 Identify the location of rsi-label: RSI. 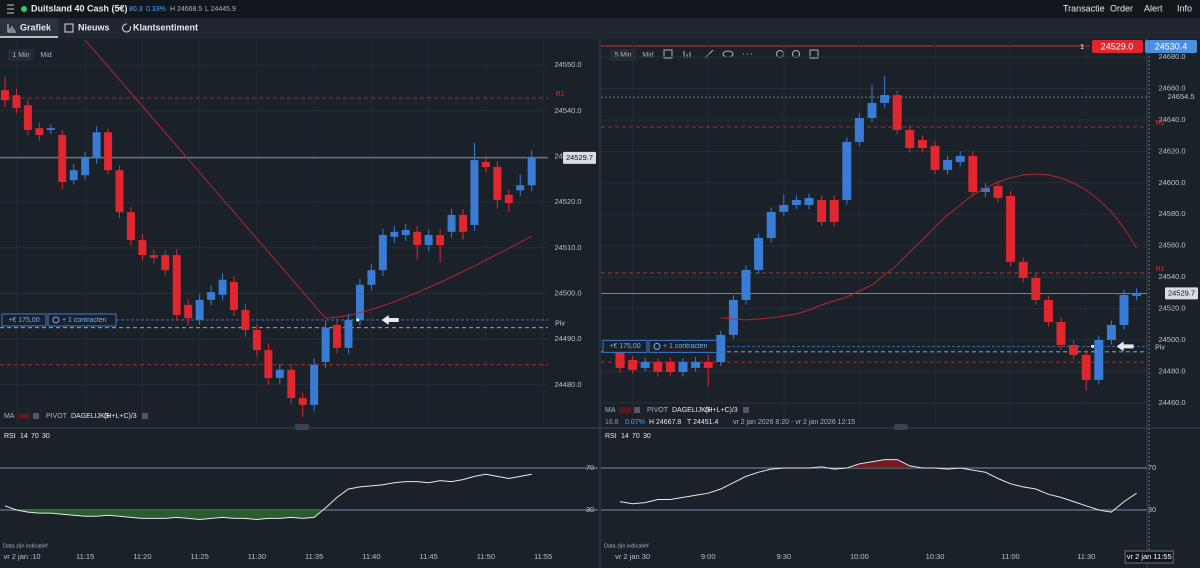
(10, 436).